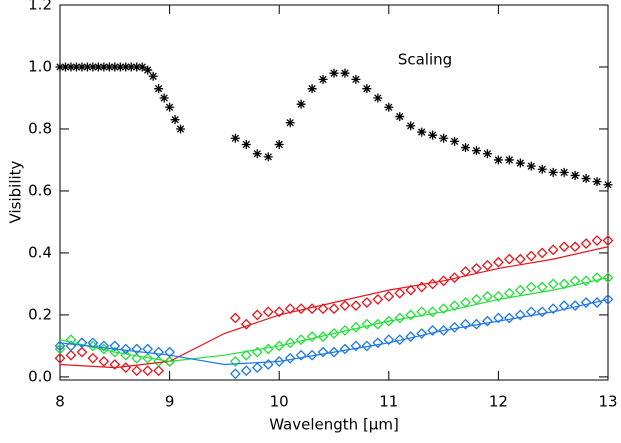 This screenshot has width=621, height=443. I want to click on x-tick-label: 11, so click(388, 402).